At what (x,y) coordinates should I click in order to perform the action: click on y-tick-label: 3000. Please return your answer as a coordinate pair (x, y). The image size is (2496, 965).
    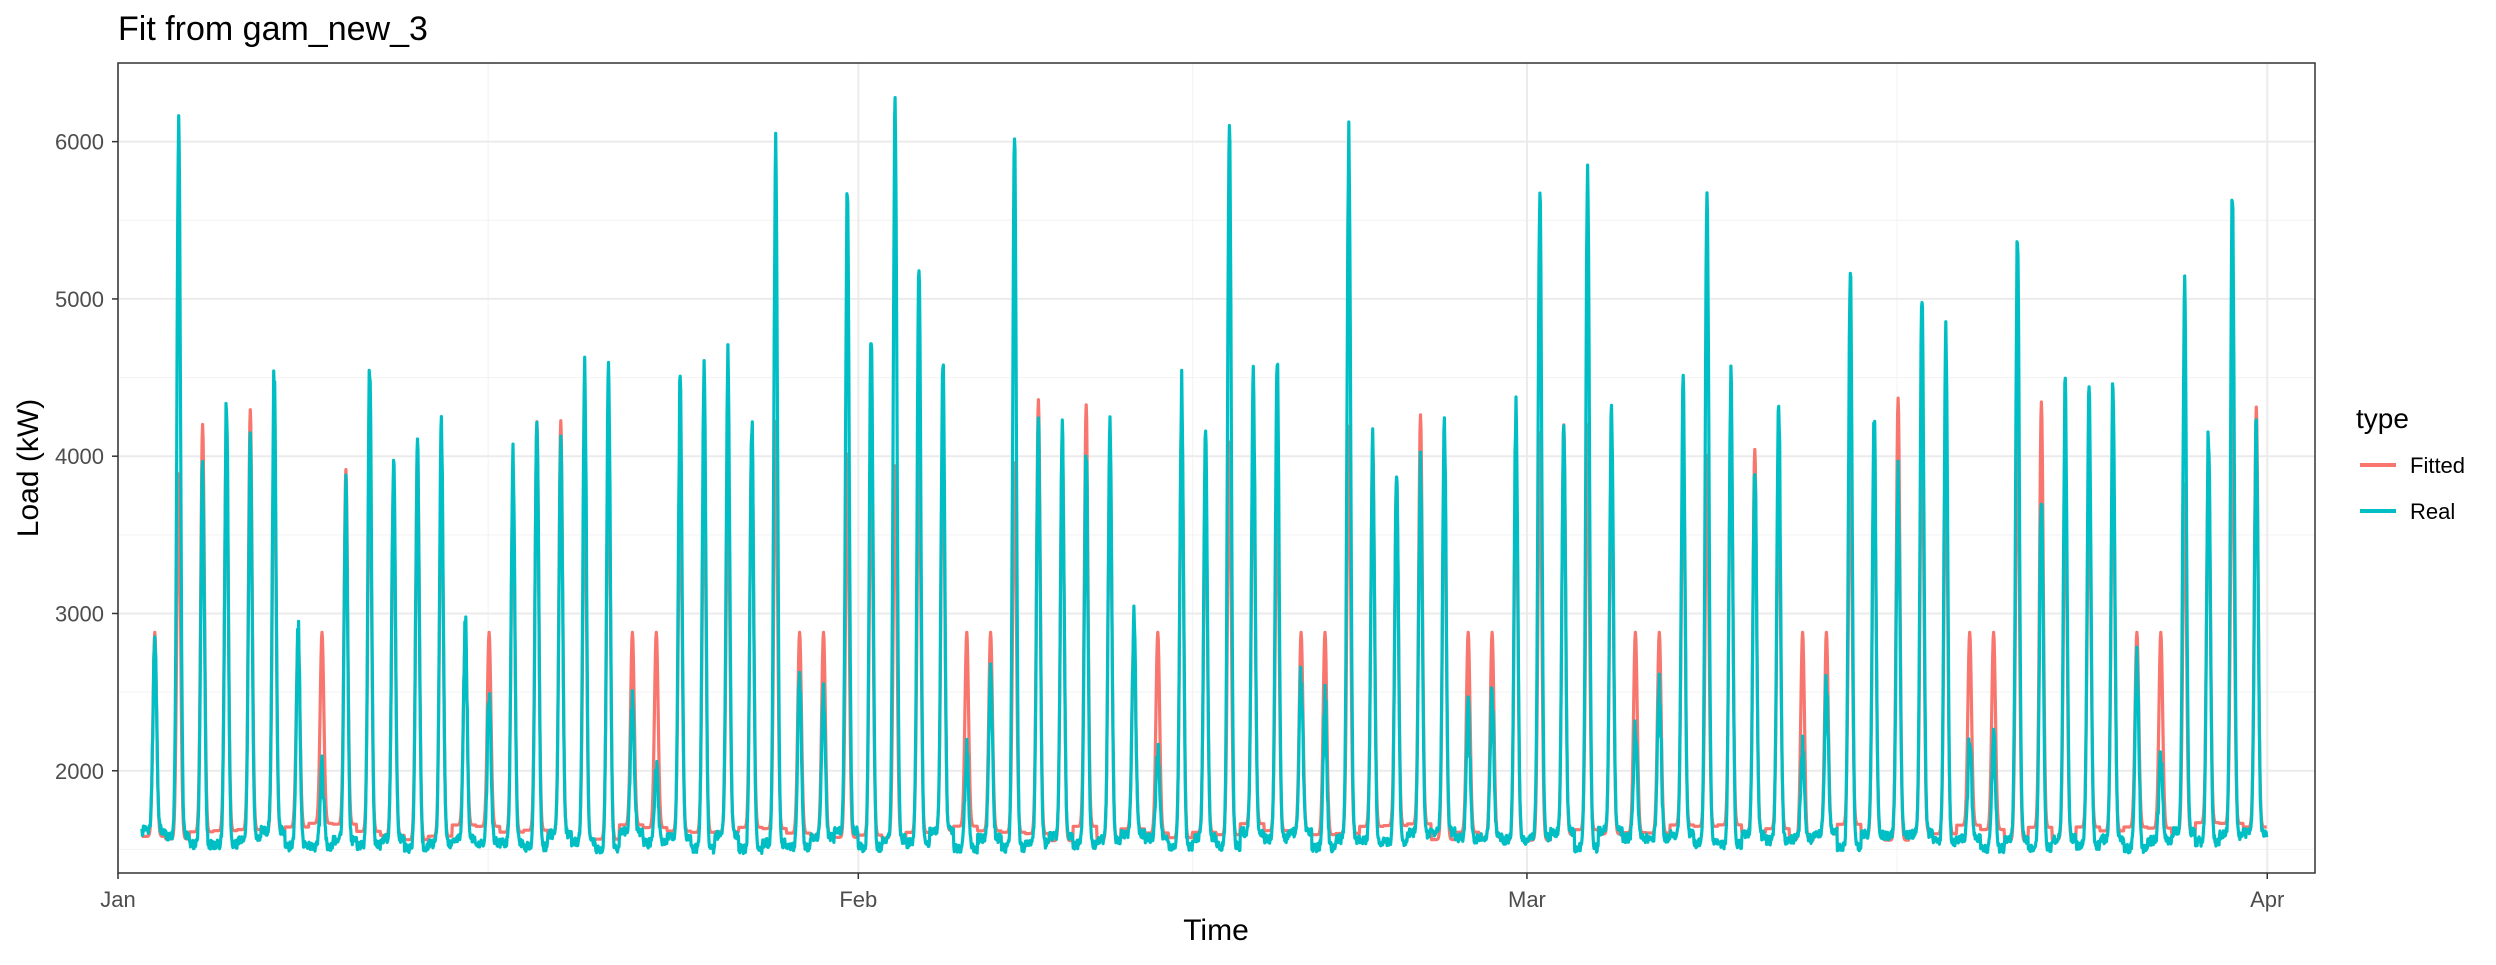
    Looking at the image, I should click on (79, 613).